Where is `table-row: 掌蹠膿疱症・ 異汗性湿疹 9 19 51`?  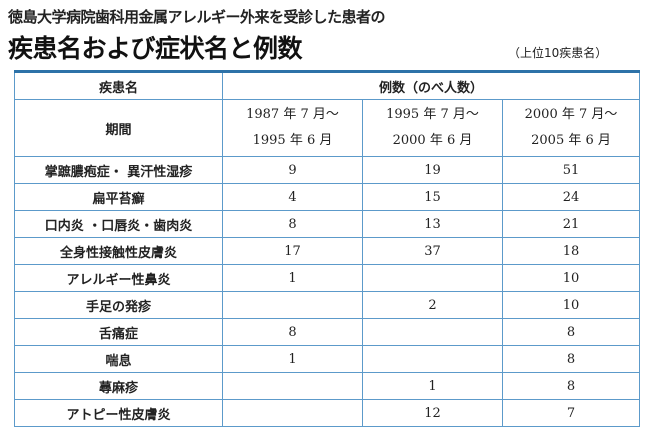 table-row: 掌蹠膿疱症・ 異汗性湿疹 9 19 51 is located at coordinates (327, 170).